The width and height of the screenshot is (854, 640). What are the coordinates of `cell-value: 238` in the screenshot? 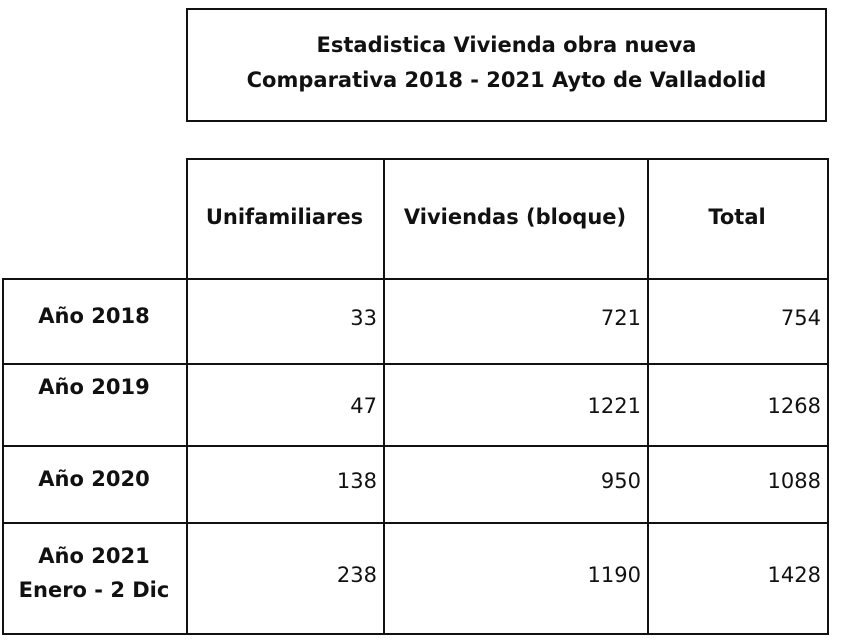 It's located at (356, 574).